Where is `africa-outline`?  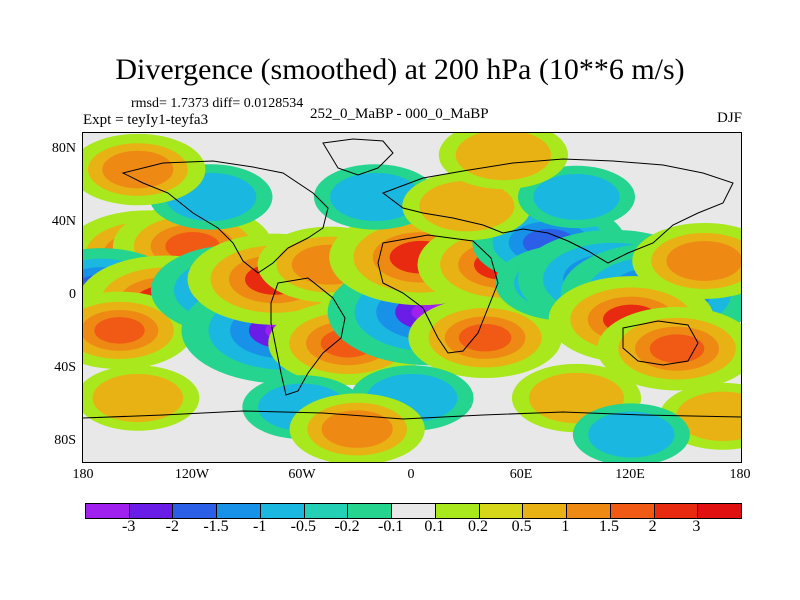 africa-outline is located at coordinates (438, 294).